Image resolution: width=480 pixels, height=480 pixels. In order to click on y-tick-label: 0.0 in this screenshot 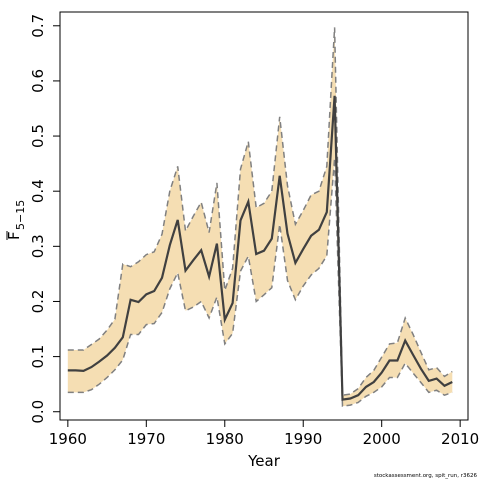, I will do `click(38, 412)`.